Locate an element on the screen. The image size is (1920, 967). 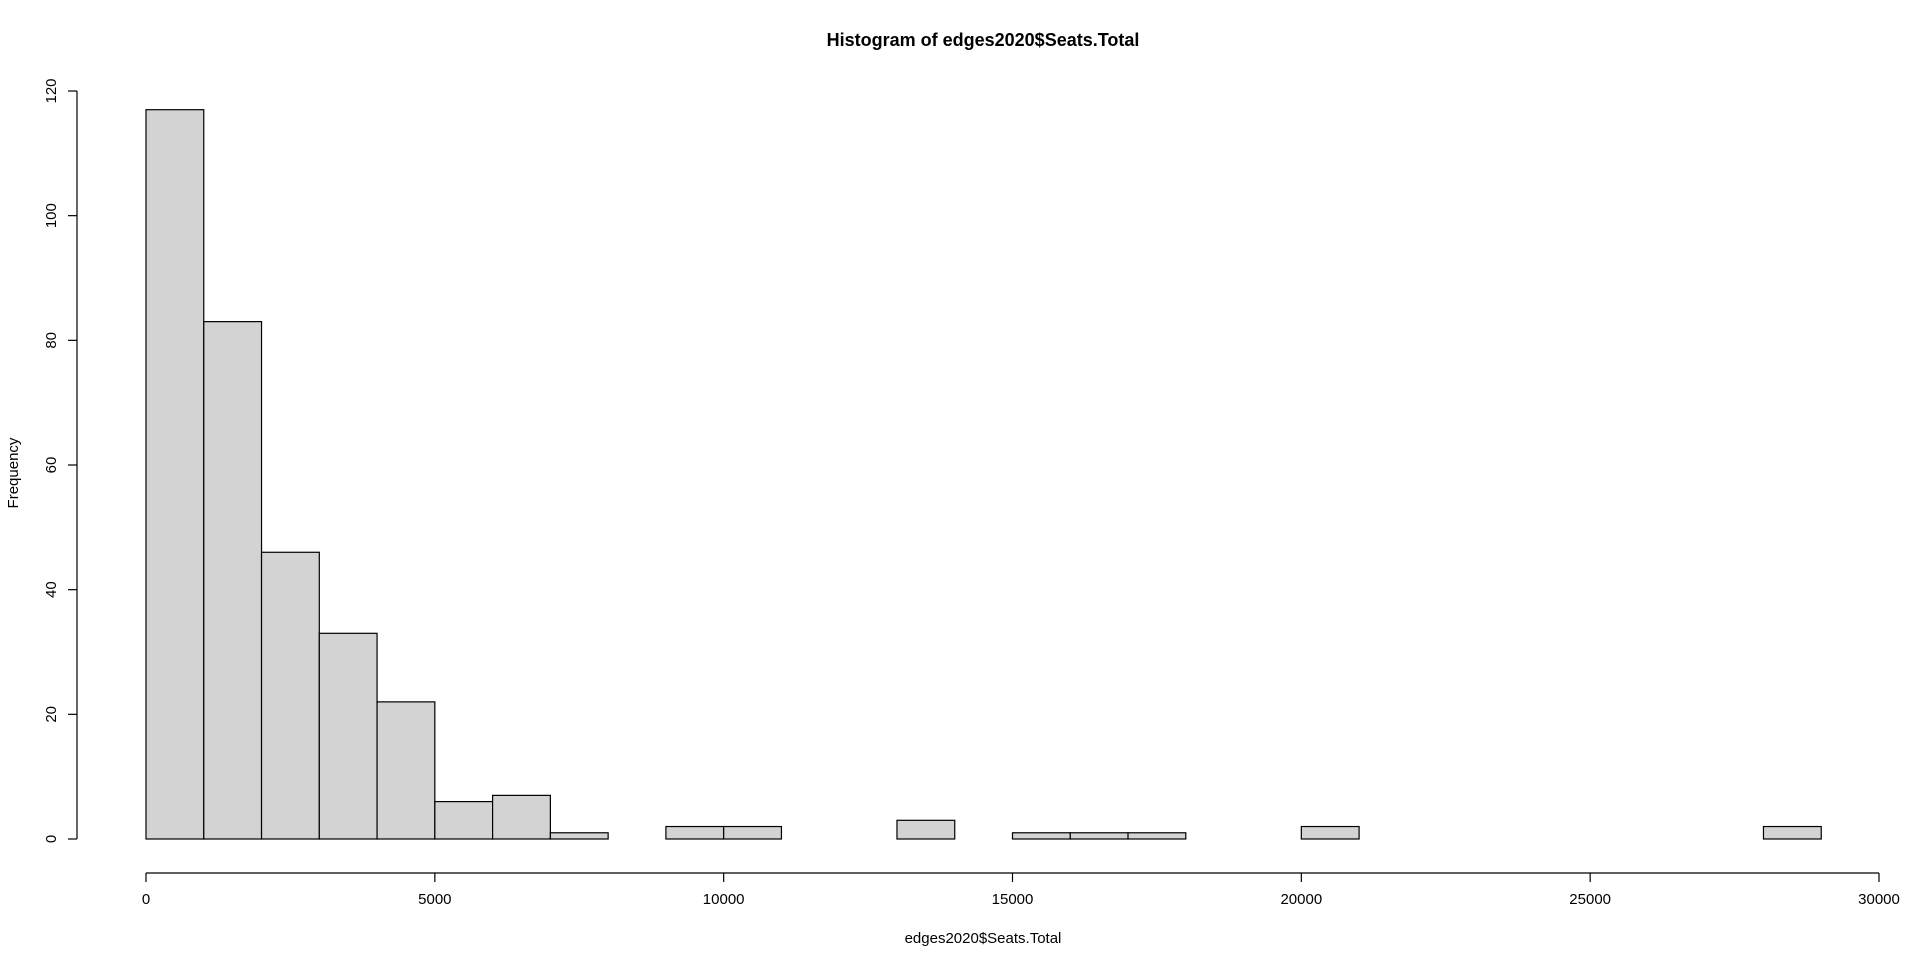
x-tick-label: 5000 is located at coordinates (434, 899).